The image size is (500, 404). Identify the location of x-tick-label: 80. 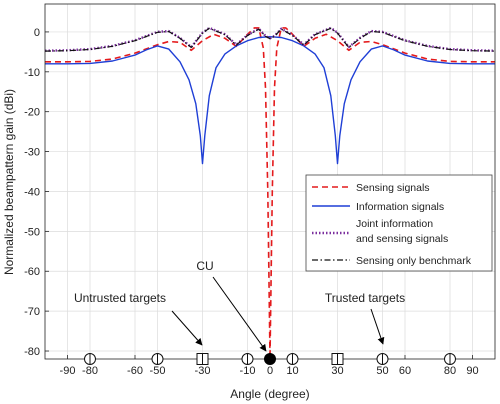
(450, 371).